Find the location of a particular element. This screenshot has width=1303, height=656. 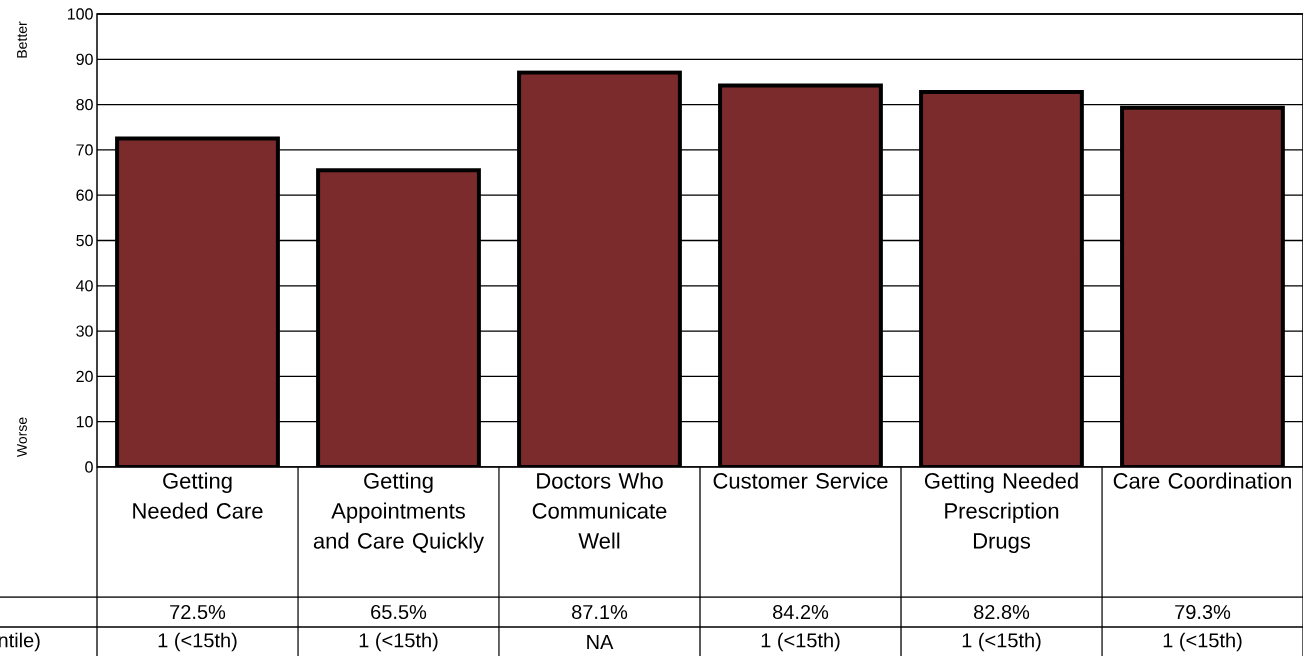

x-tick-label: Getting Needed Care is located at coordinates (198, 495).